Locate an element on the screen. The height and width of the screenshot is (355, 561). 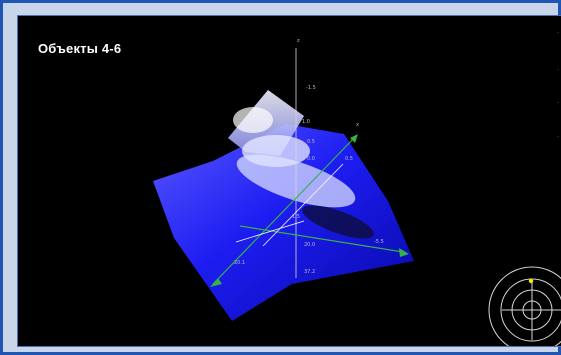
tick-label: 20.0 is located at coordinates (310, 245).